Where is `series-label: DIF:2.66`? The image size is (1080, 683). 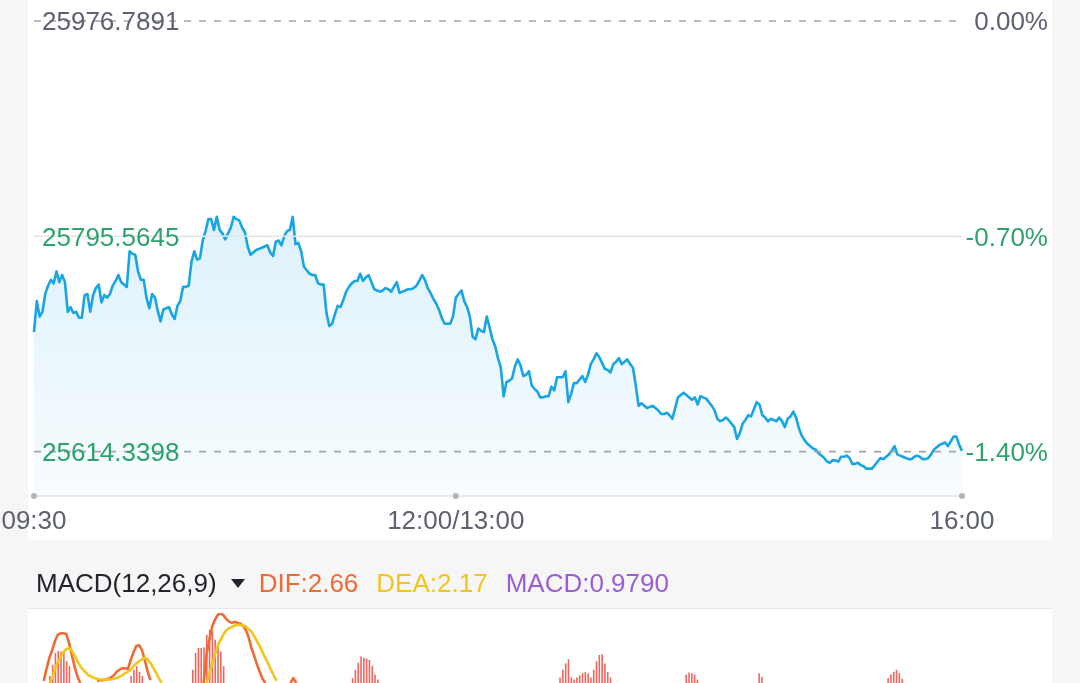
series-label: DIF:2.66 is located at coordinates (308, 583).